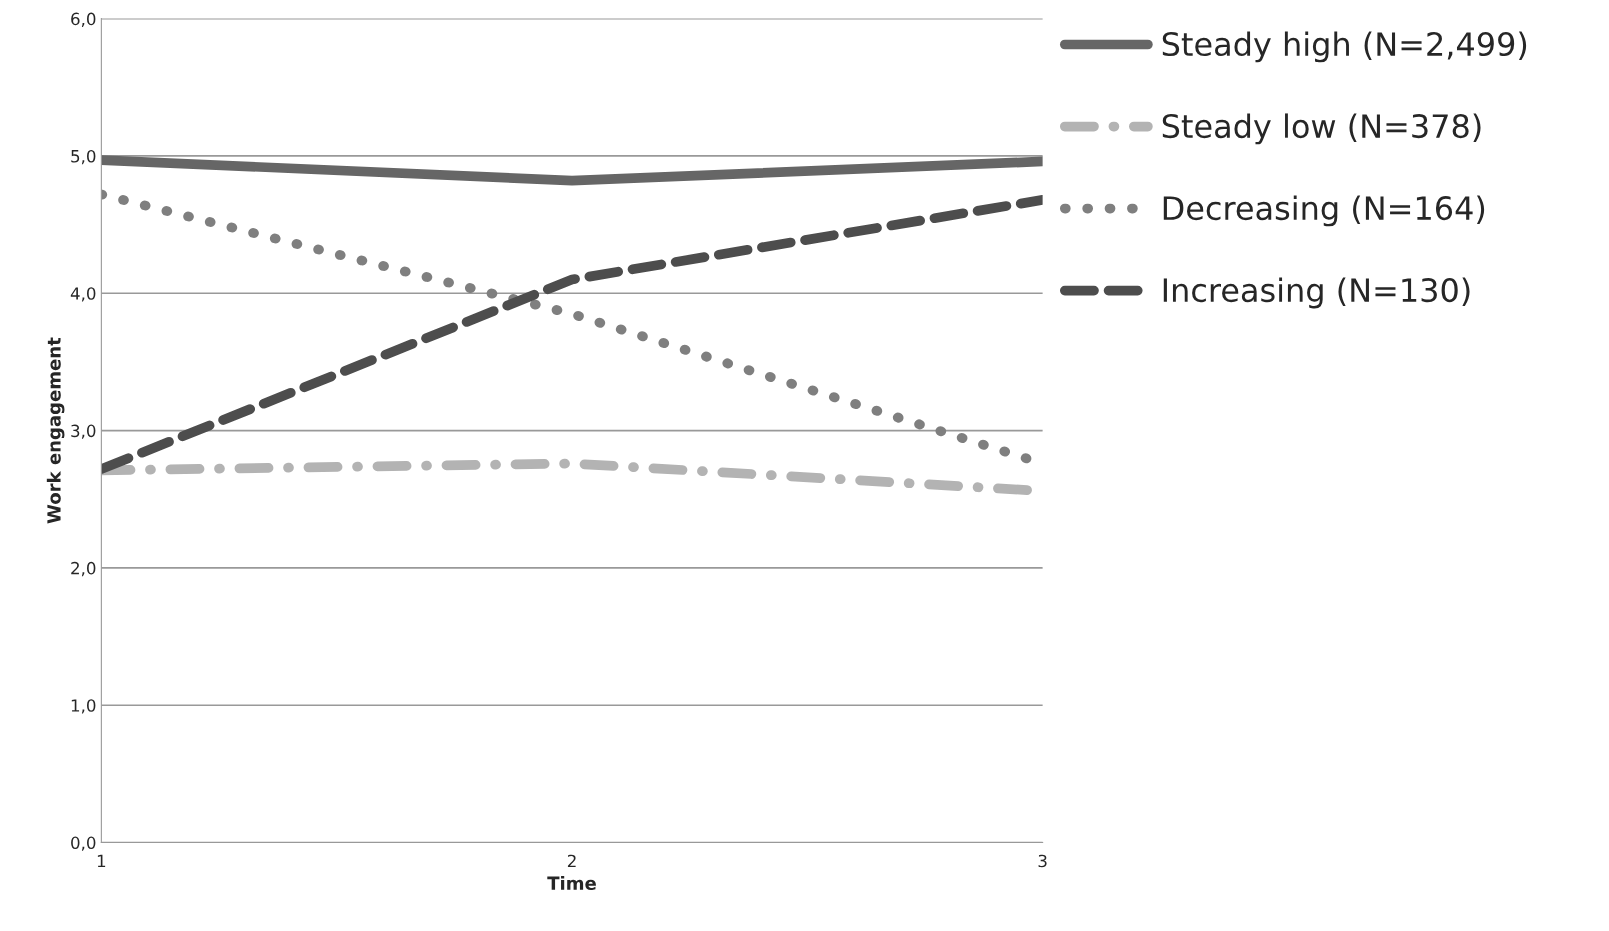 The image size is (1609, 931). Describe the element at coordinates (83, 157) in the screenshot. I see `y-tick-label: 5,0` at that location.